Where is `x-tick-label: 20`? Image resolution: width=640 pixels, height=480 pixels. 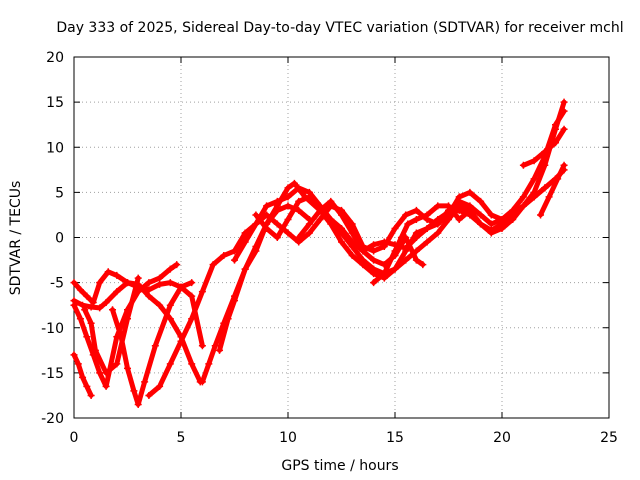
x-tick-label: 20 is located at coordinates (502, 438).